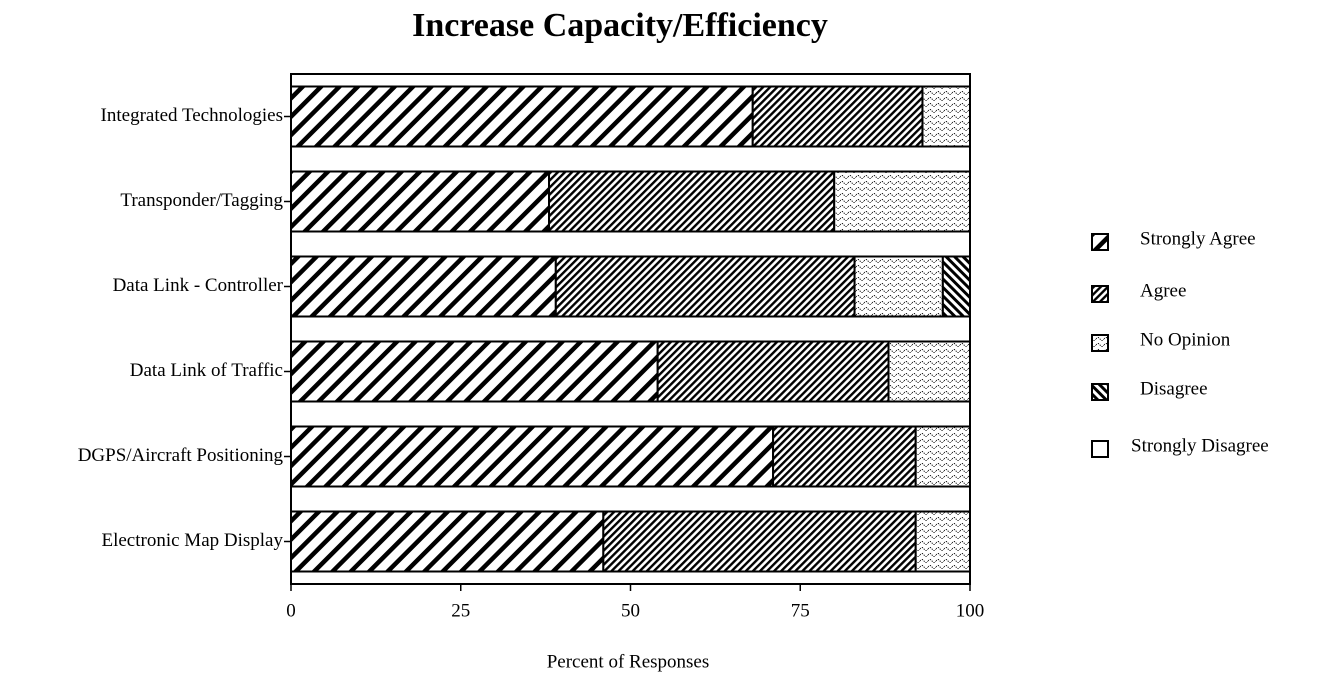  Describe the element at coordinates (620, 25) in the screenshot. I see `chart-title: Increase Capacity/Efficiency` at that location.